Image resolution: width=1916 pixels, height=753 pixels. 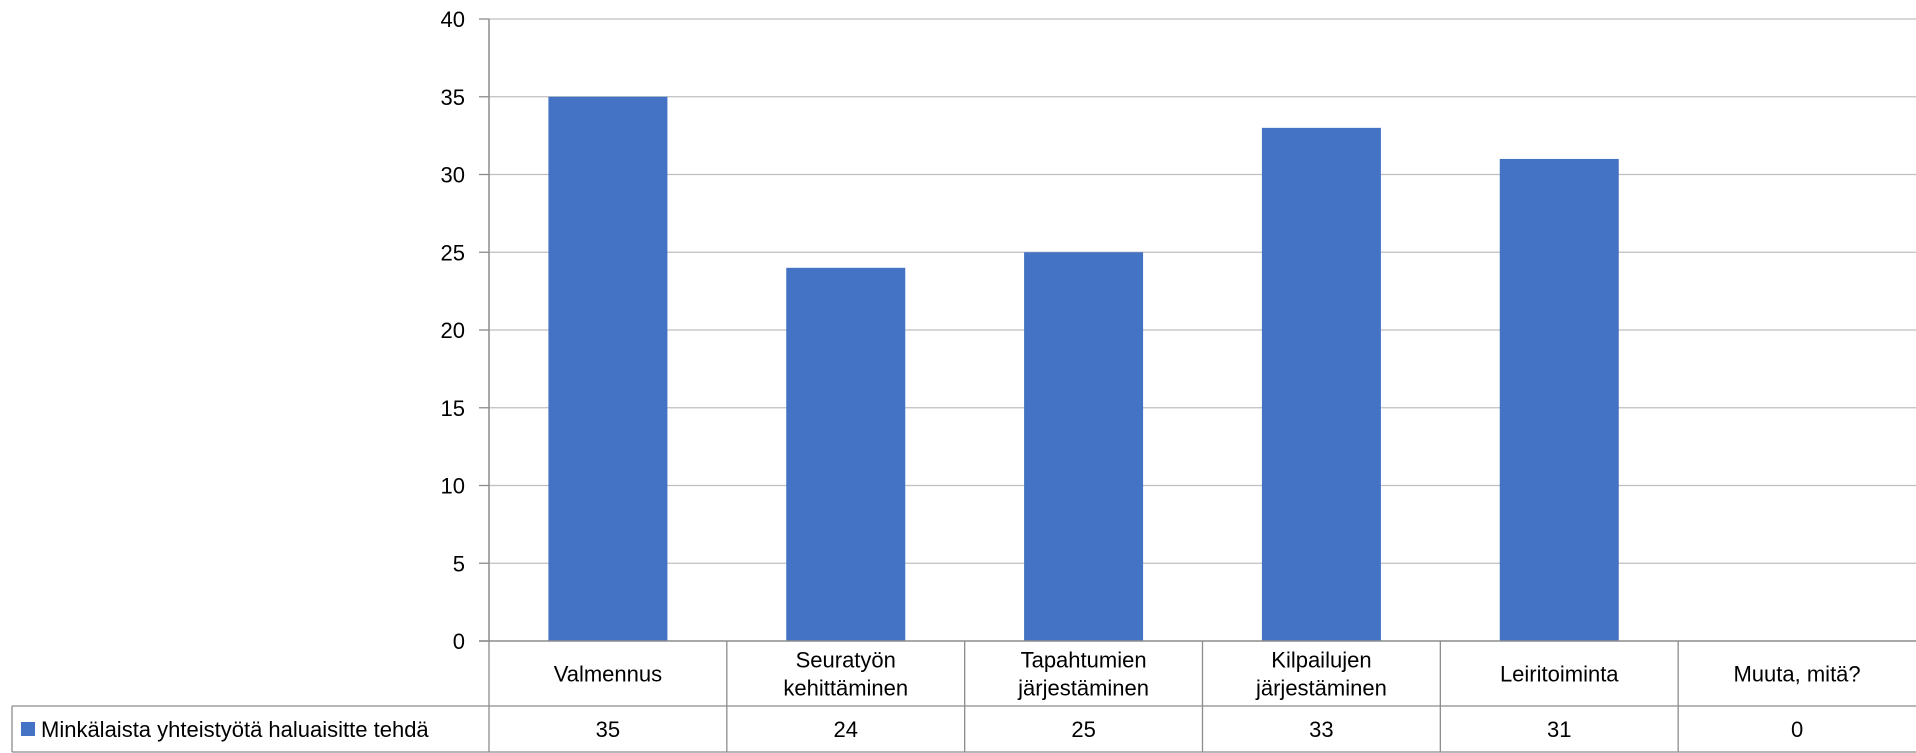 I want to click on y-axis-tick-labels: 0 5 10 15 20 25 30 35 40, so click(x=465, y=330).